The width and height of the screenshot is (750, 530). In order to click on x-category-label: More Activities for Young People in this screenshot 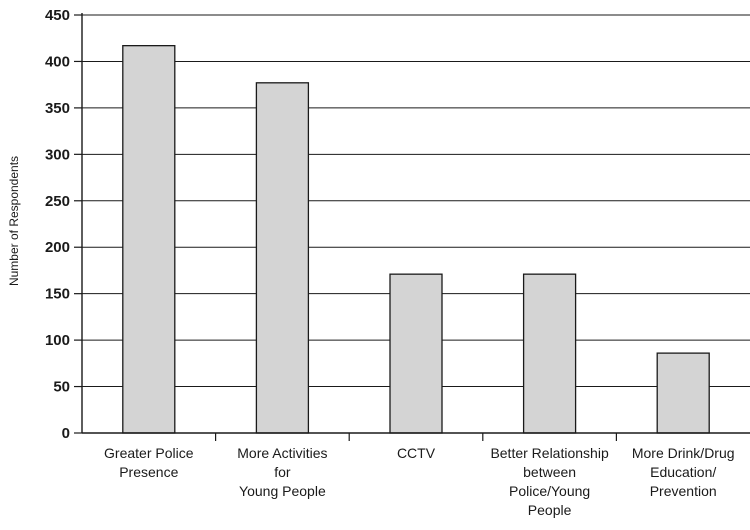, I will do `click(282, 472)`.